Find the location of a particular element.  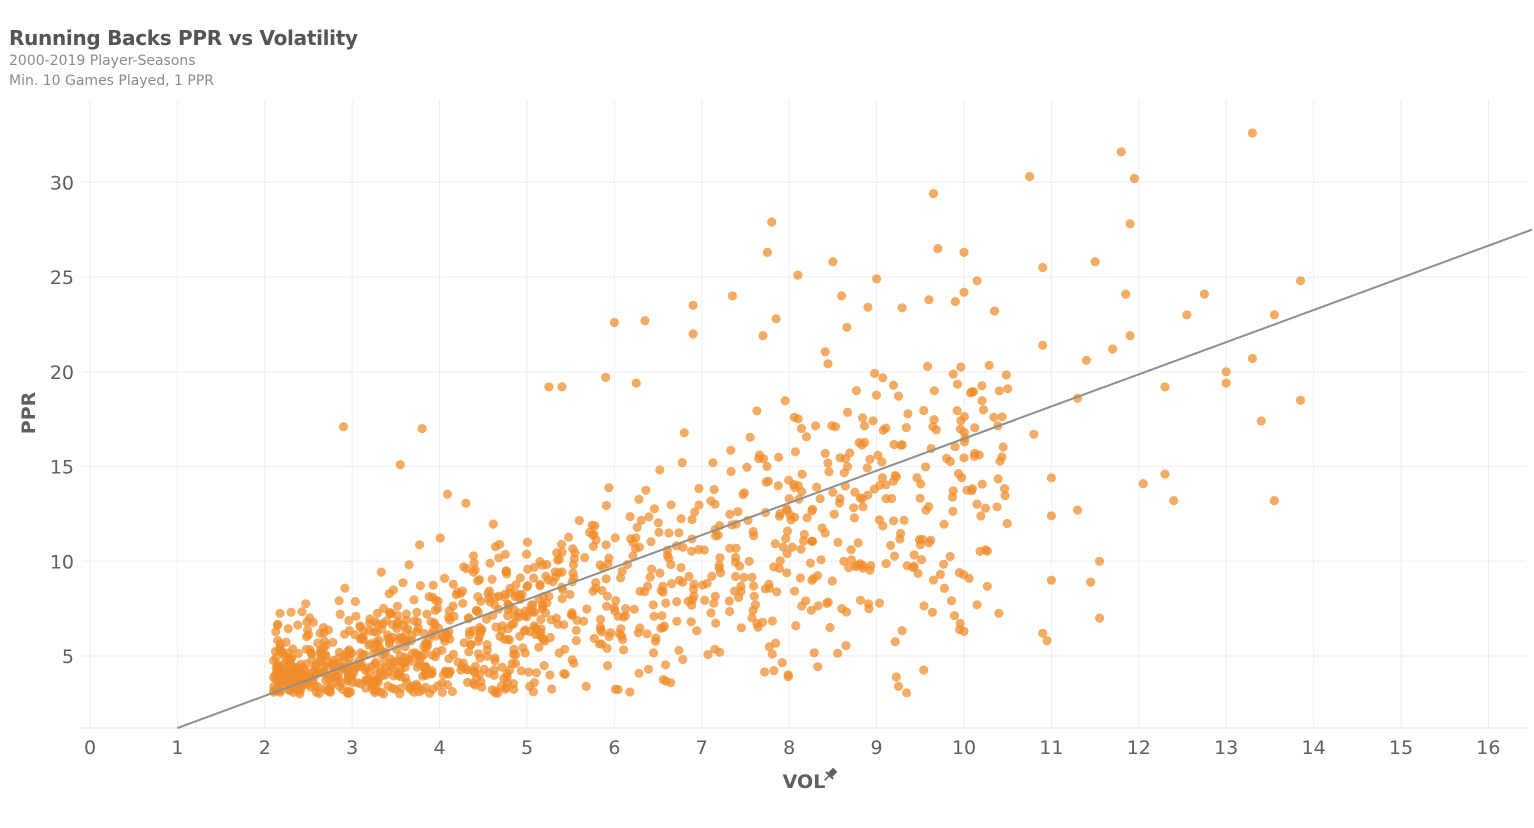

y-axis-title: PPR is located at coordinates (29, 412).